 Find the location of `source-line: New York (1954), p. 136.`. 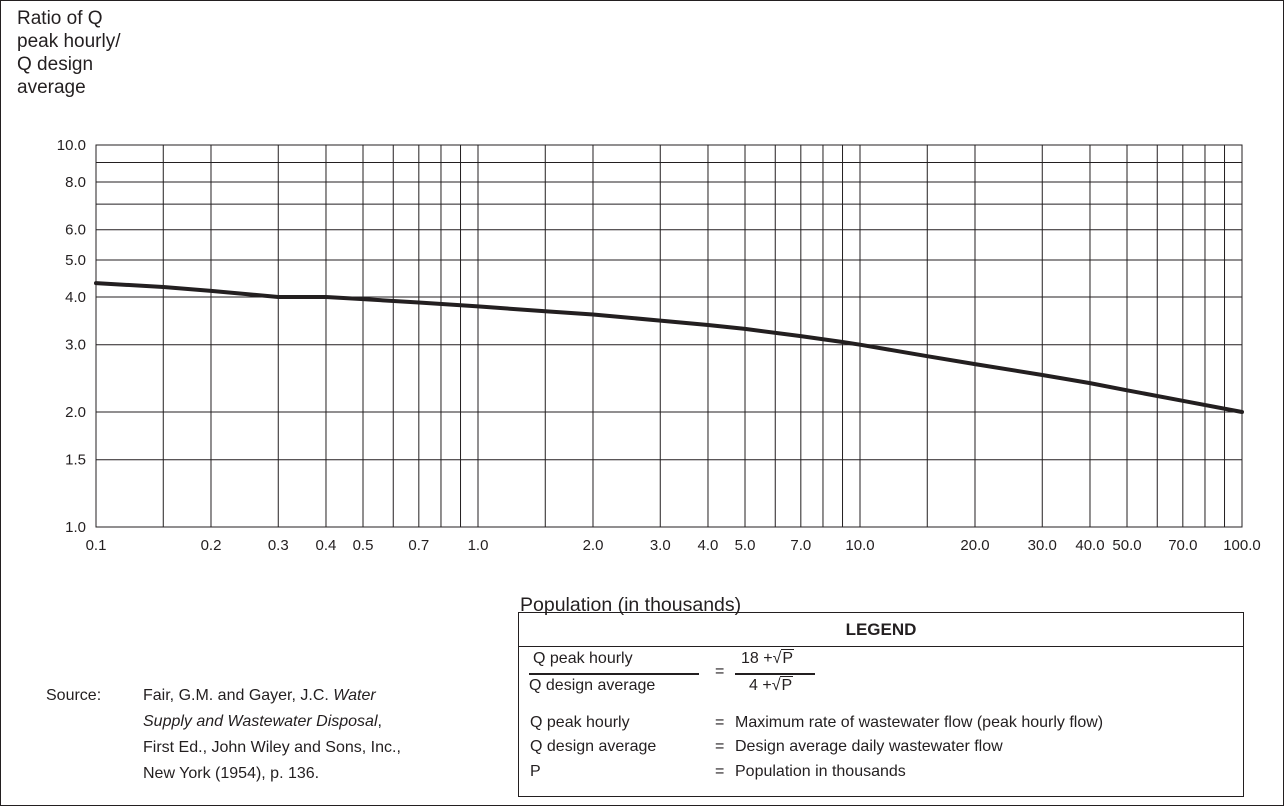

source-line: New York (1954), p. 136. is located at coordinates (231, 773).